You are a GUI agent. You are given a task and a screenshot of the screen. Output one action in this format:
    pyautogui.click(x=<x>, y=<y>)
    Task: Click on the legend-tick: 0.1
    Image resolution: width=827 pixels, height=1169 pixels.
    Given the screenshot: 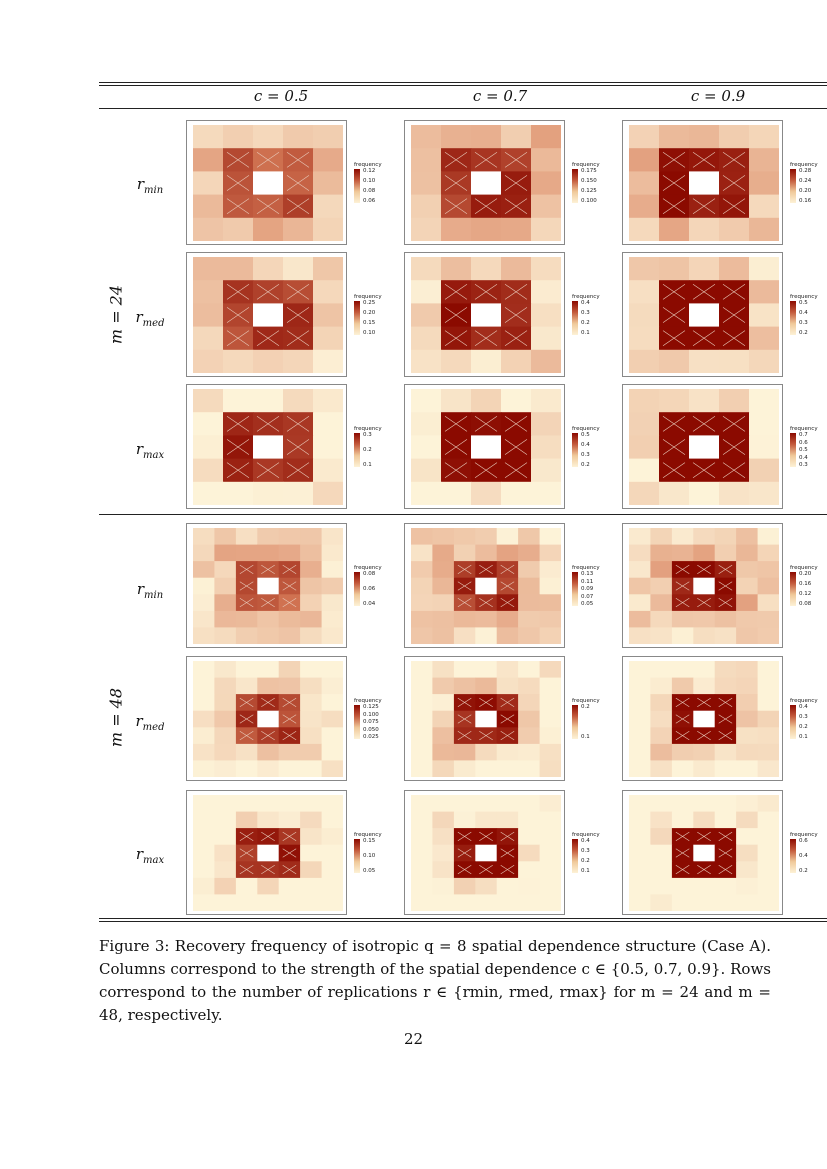 What is the action you would take?
    pyautogui.click(x=585, y=871)
    